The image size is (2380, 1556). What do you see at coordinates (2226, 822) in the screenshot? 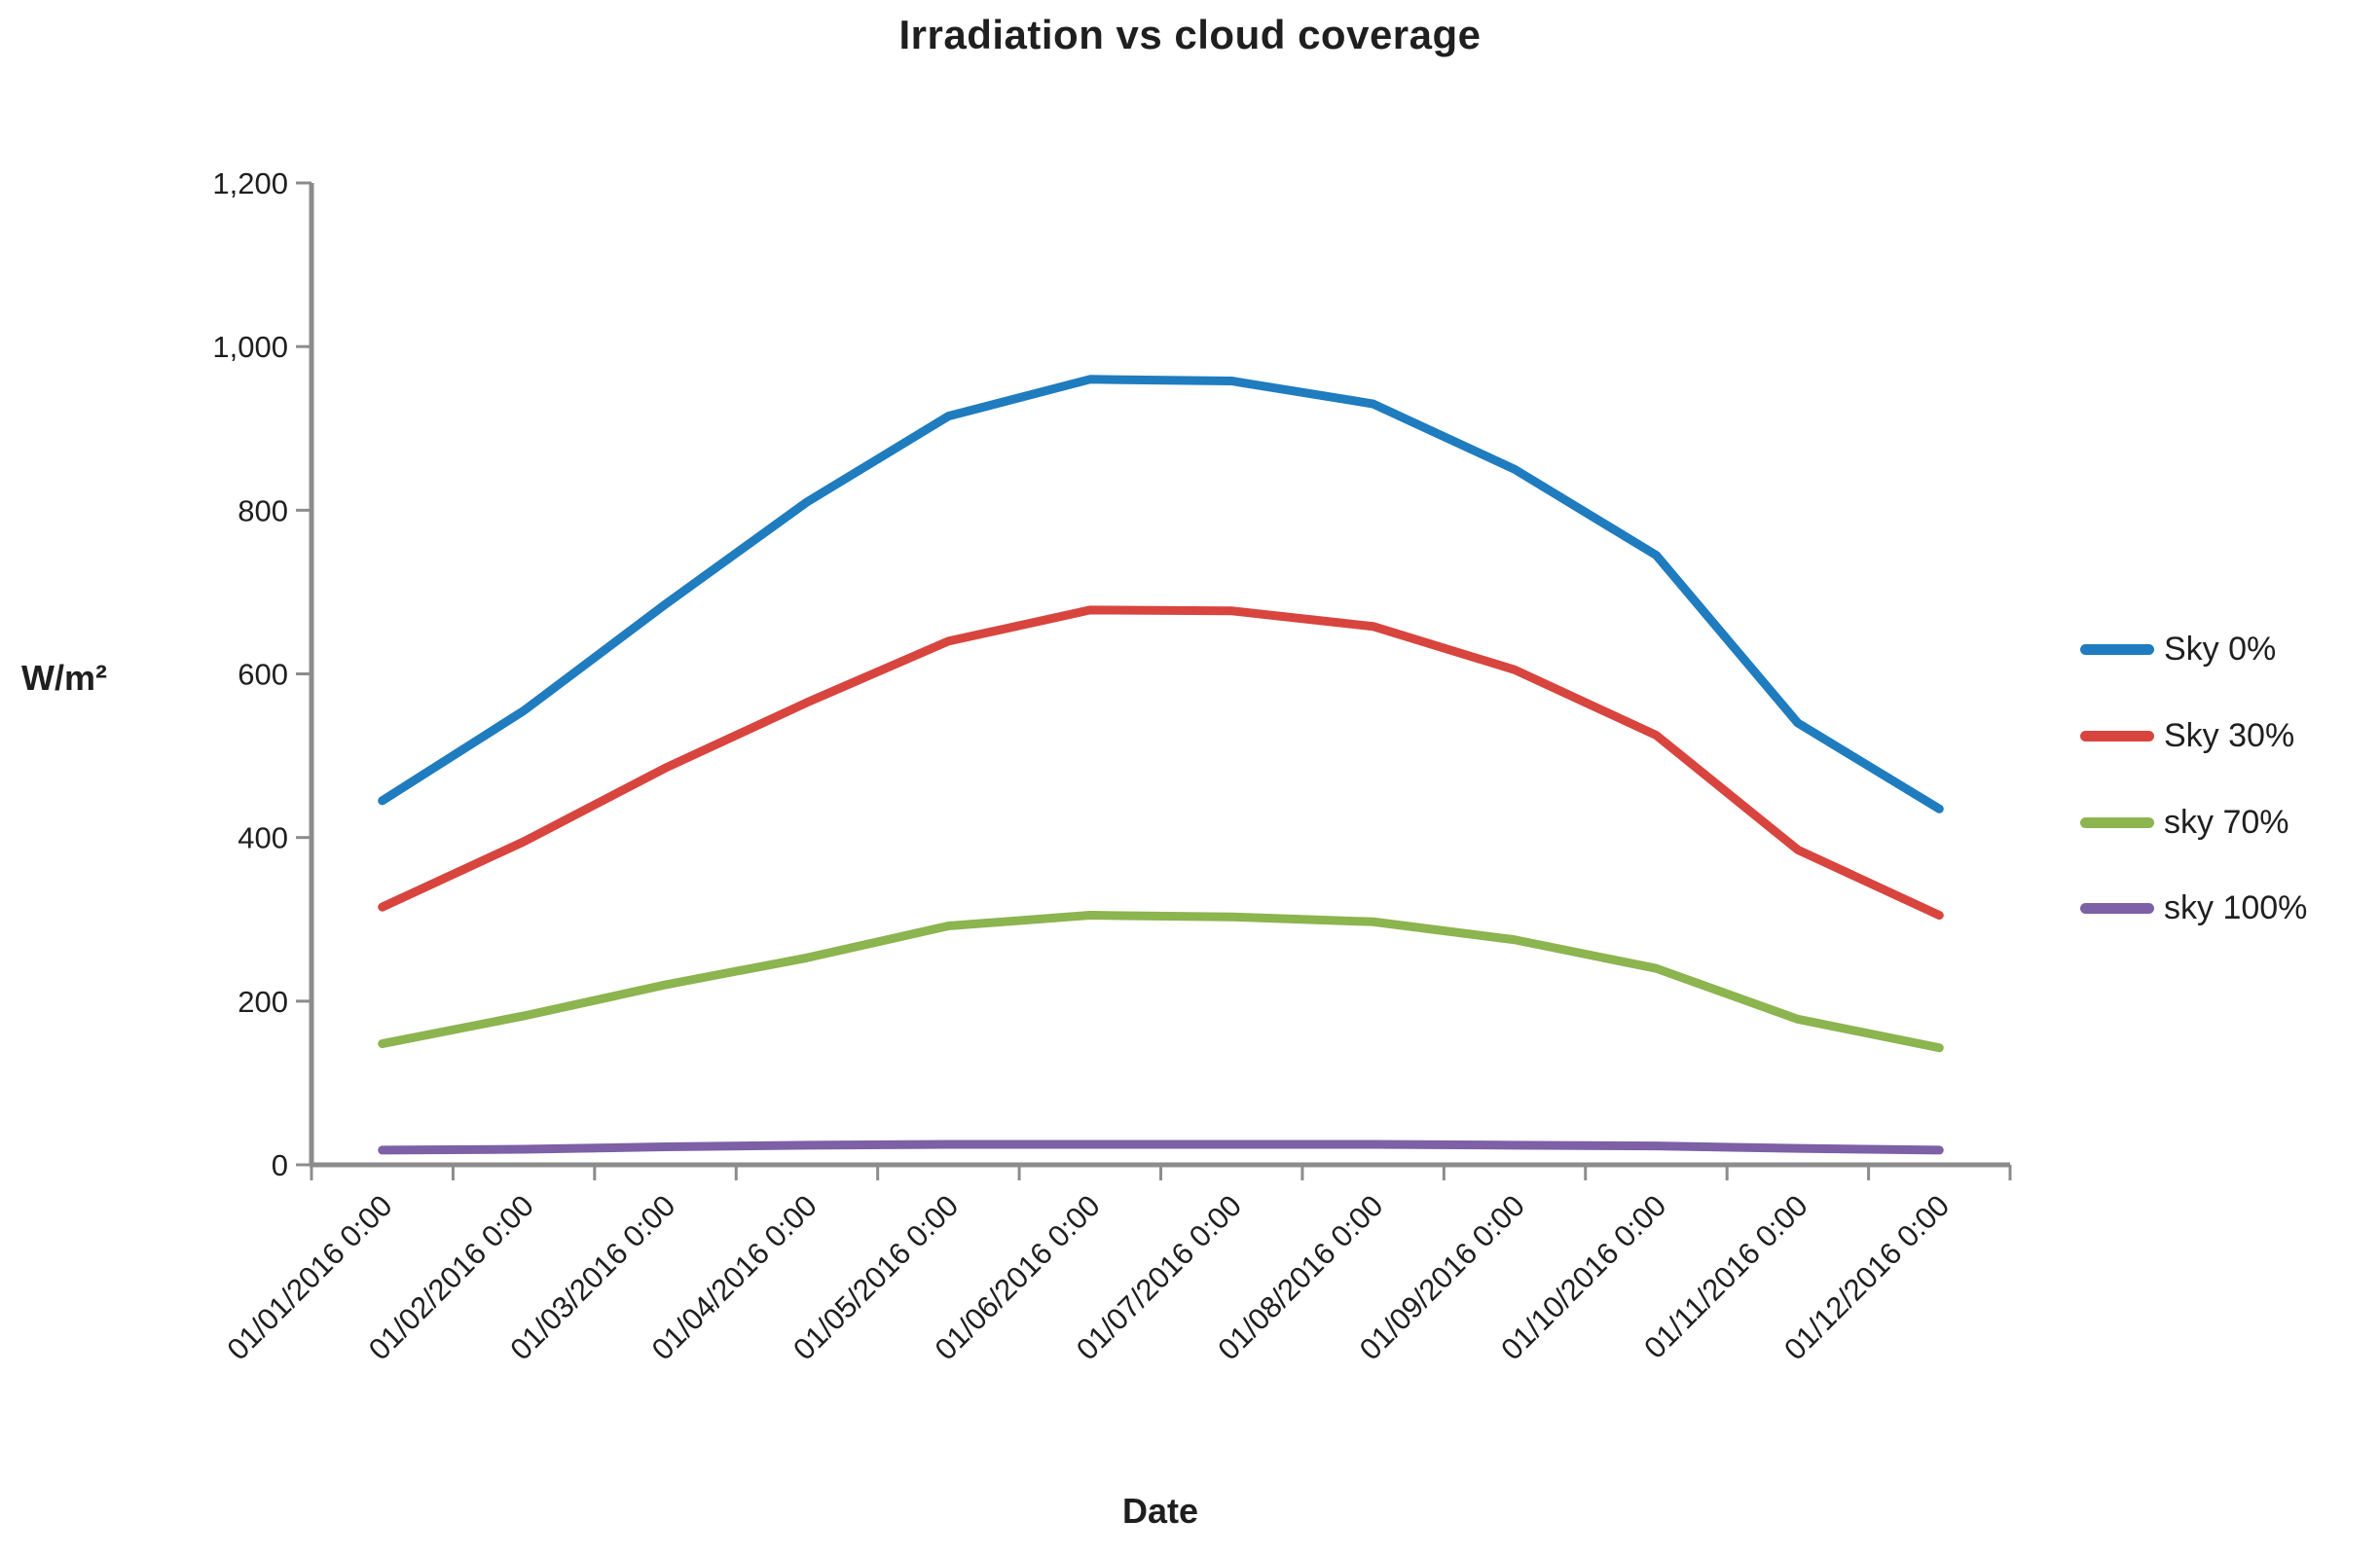
I see `legend-label-sky-70: sky 70%` at bounding box center [2226, 822].